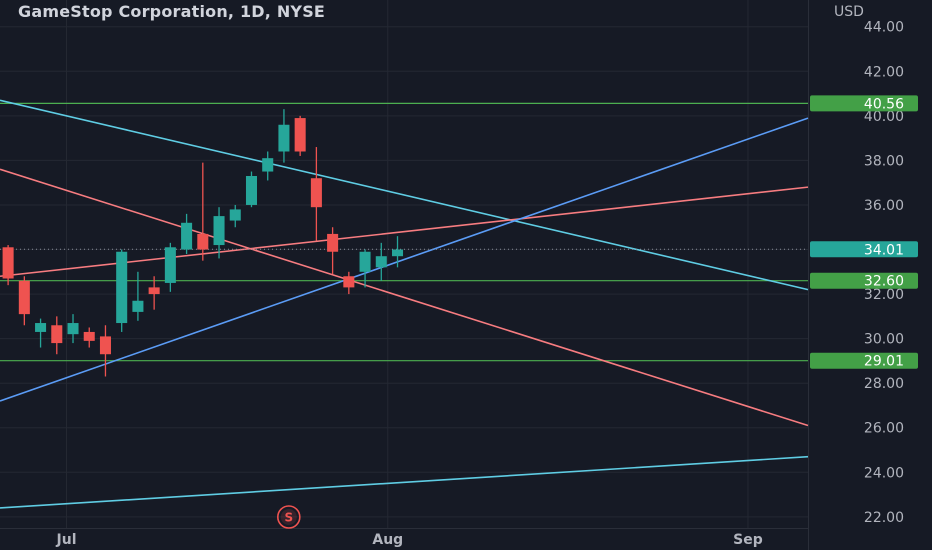 The image size is (932, 550). What do you see at coordinates (884, 340) in the screenshot?
I see `y-tick-label: 30.00` at bounding box center [884, 340].